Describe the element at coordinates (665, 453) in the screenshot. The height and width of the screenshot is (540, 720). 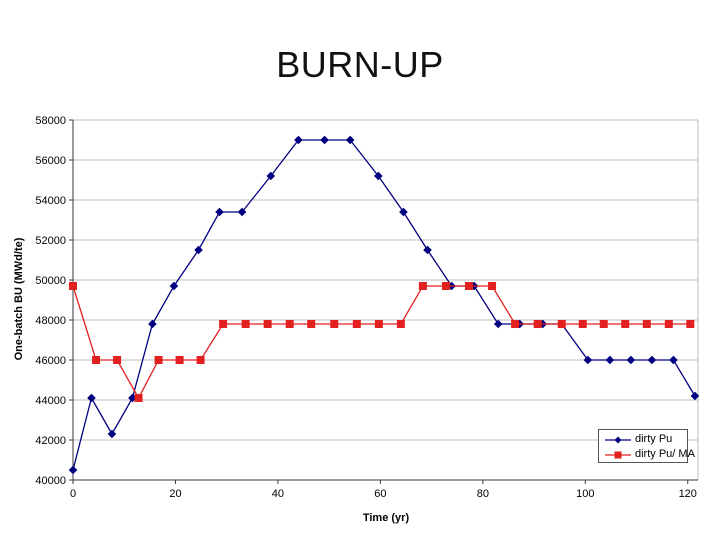
I see `legend-label-dirty-pu-ma: dirty Pu/ MA` at that location.